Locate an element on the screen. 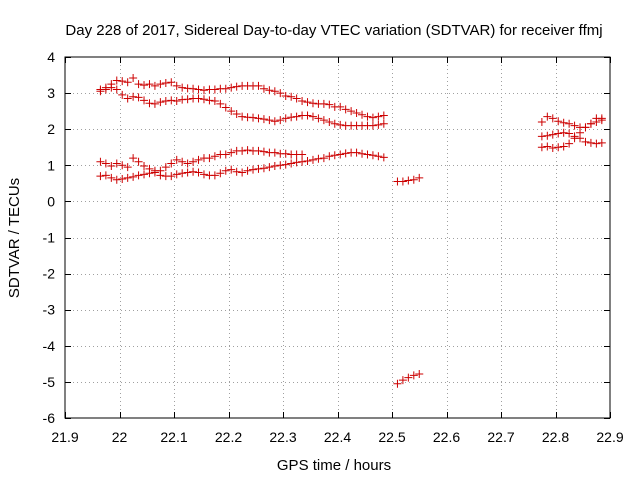  x-tick-label: 22.9 is located at coordinates (609, 437).